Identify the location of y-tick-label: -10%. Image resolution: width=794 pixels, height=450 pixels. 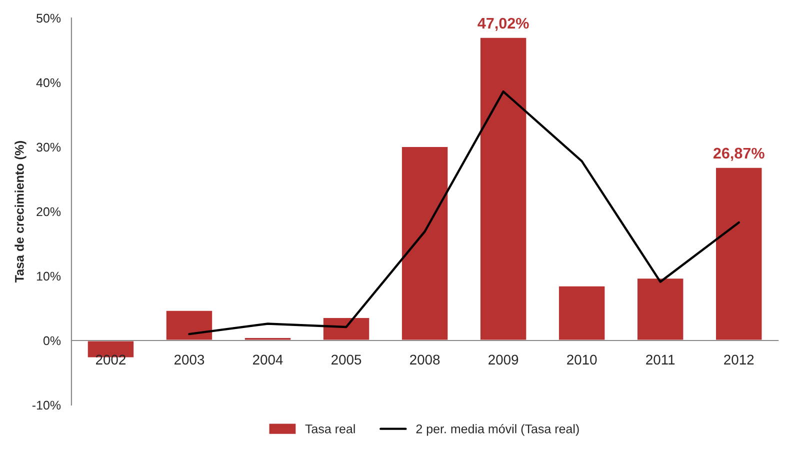
(46, 405).